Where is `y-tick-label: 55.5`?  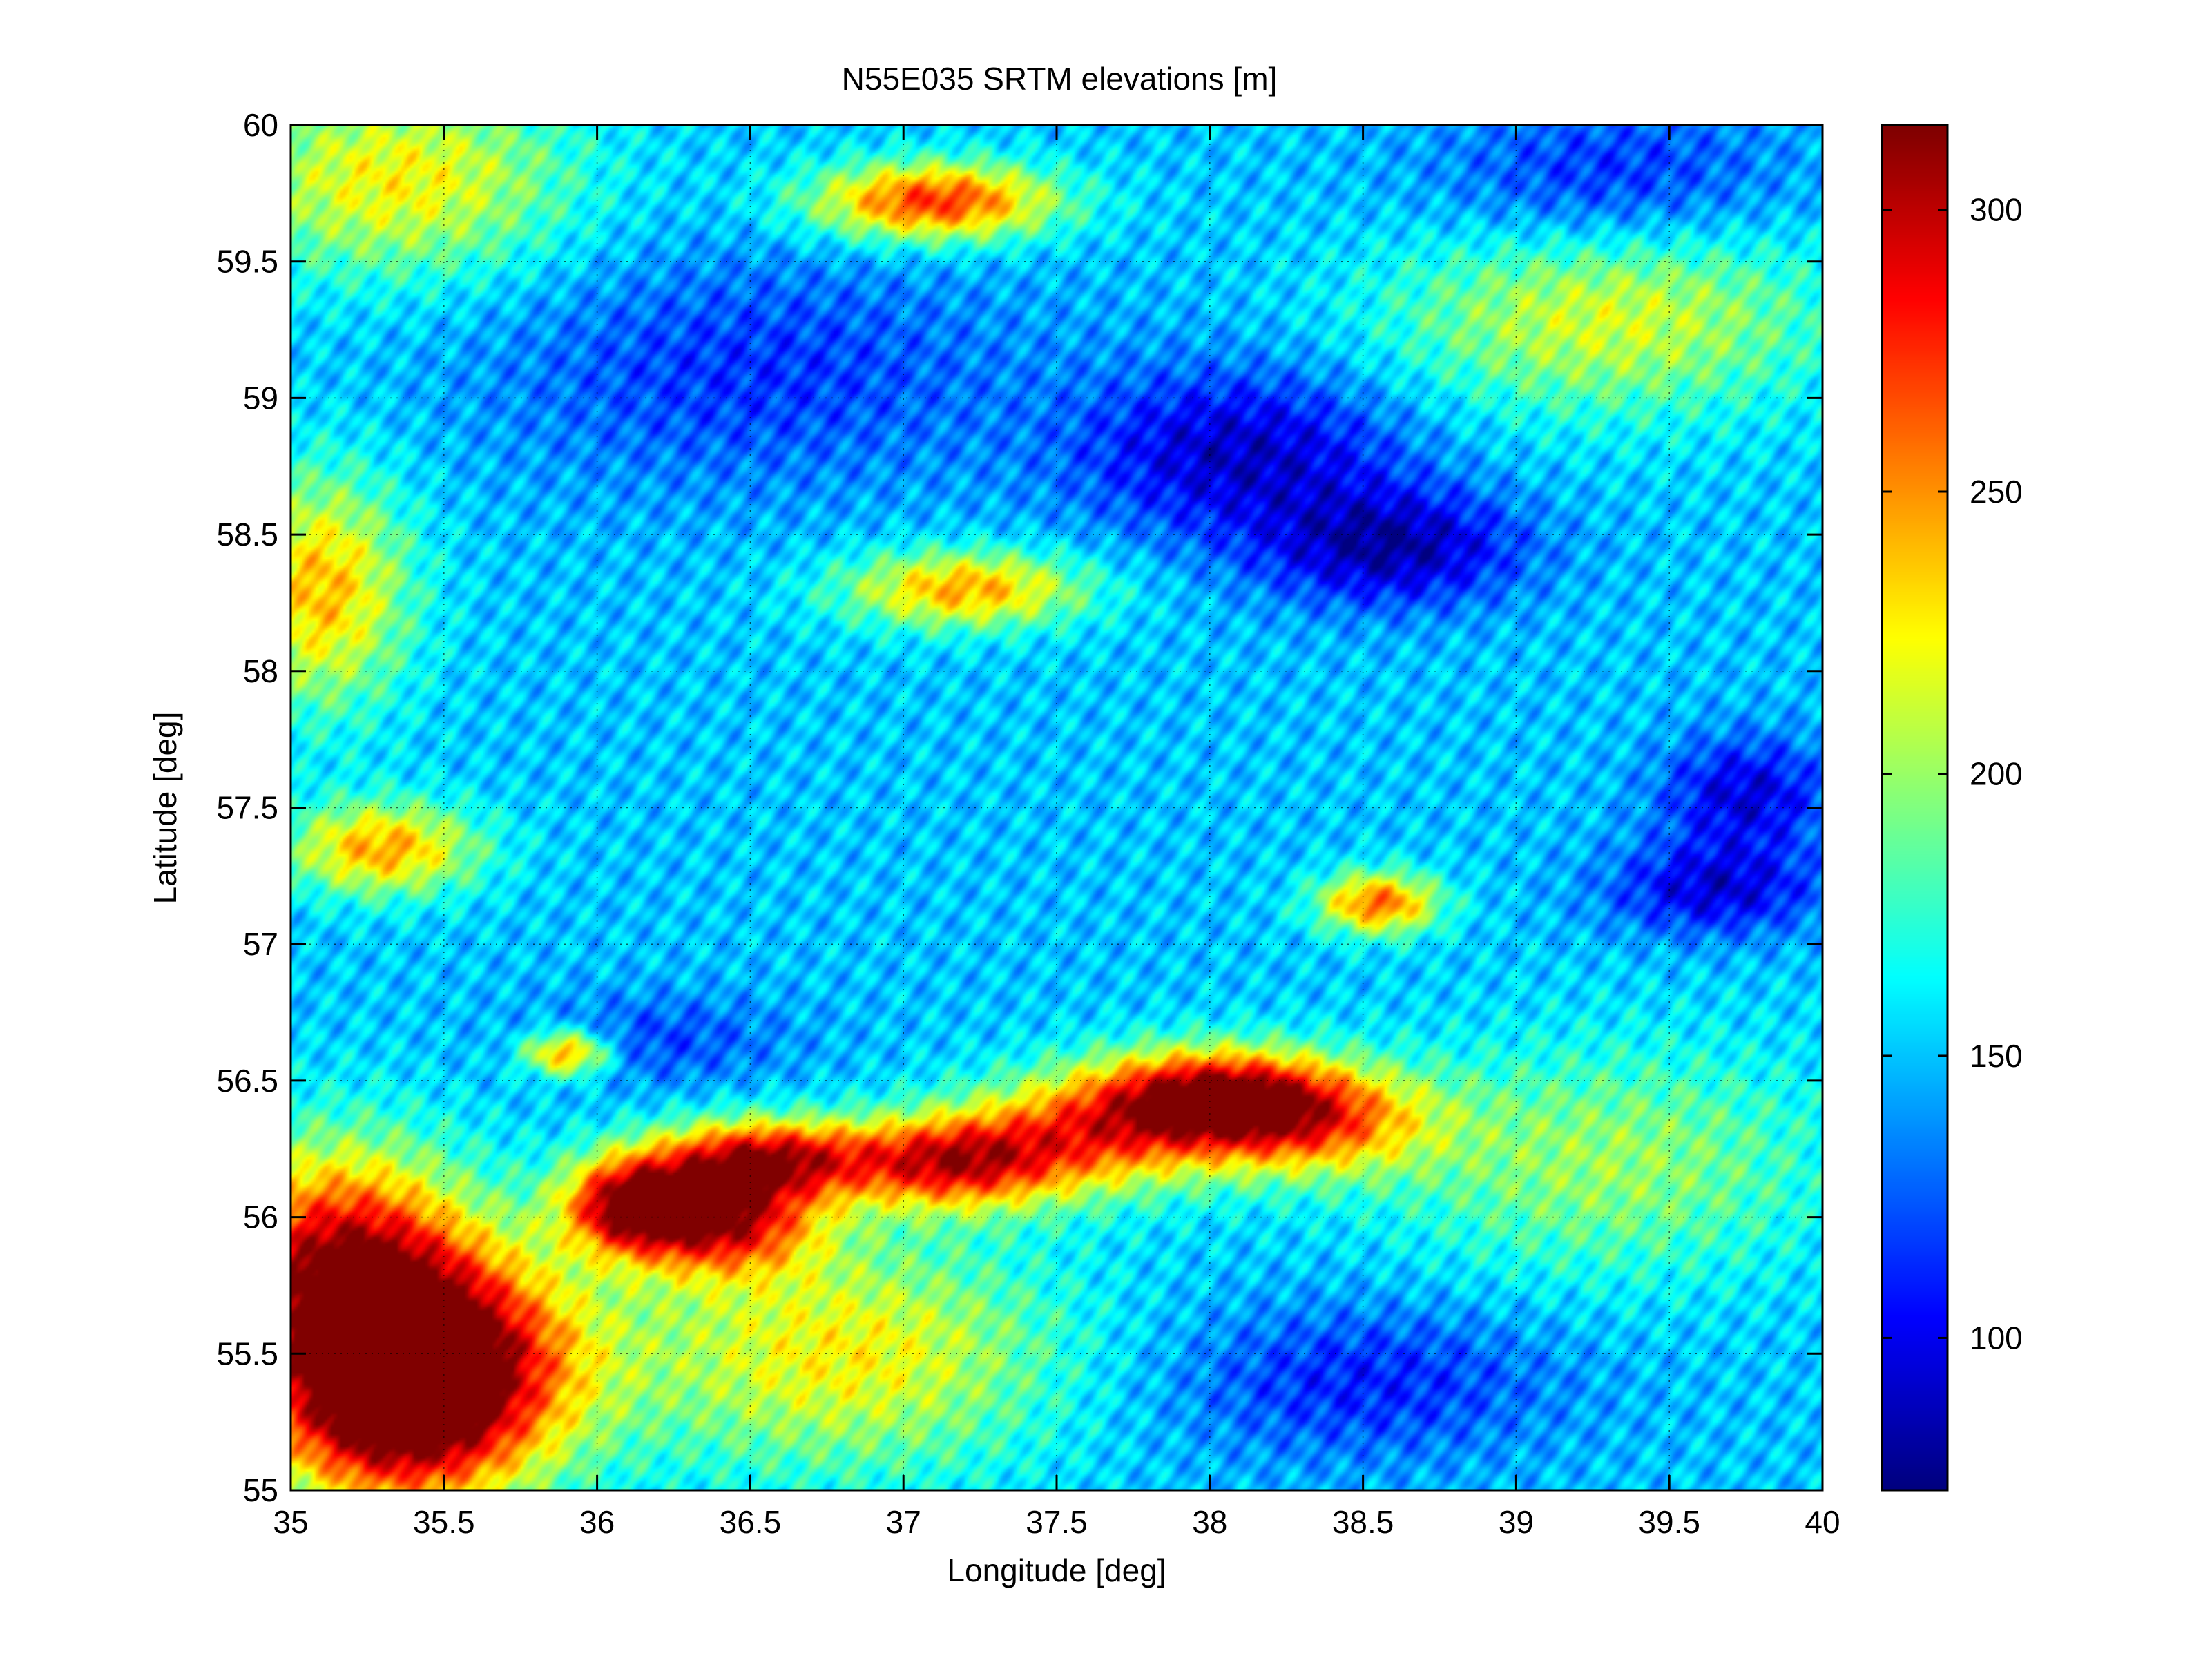 y-tick-label: 55.5 is located at coordinates (247, 1353).